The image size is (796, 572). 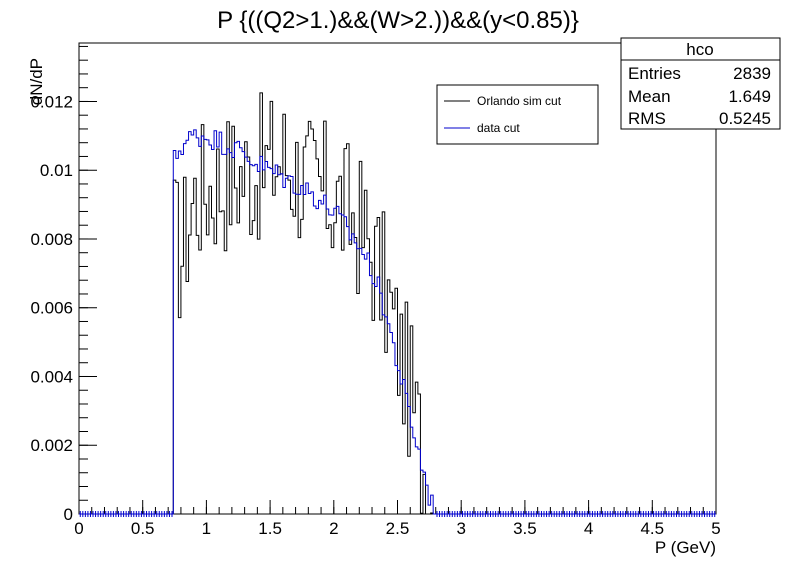 What do you see at coordinates (398, 20) in the screenshot?
I see `chart-title: P {((Q2>1.)&&(W>2.))&&(y<0.85)}` at bounding box center [398, 20].